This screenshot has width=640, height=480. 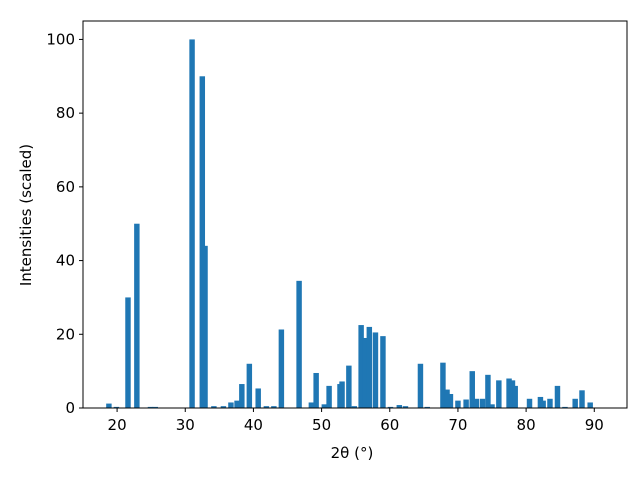 What do you see at coordinates (117, 425) in the screenshot?
I see `x-tick-label: 20` at bounding box center [117, 425].